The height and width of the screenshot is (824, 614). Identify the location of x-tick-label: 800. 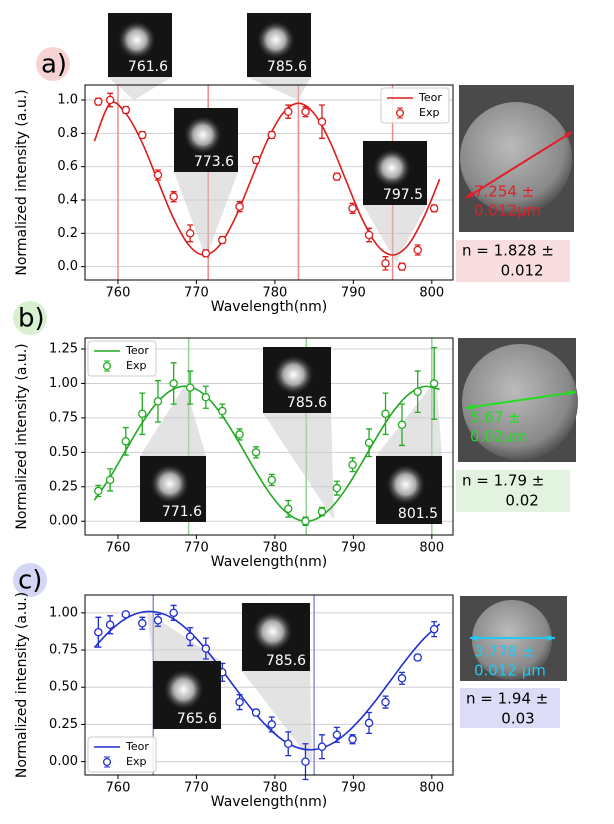
(431, 548).